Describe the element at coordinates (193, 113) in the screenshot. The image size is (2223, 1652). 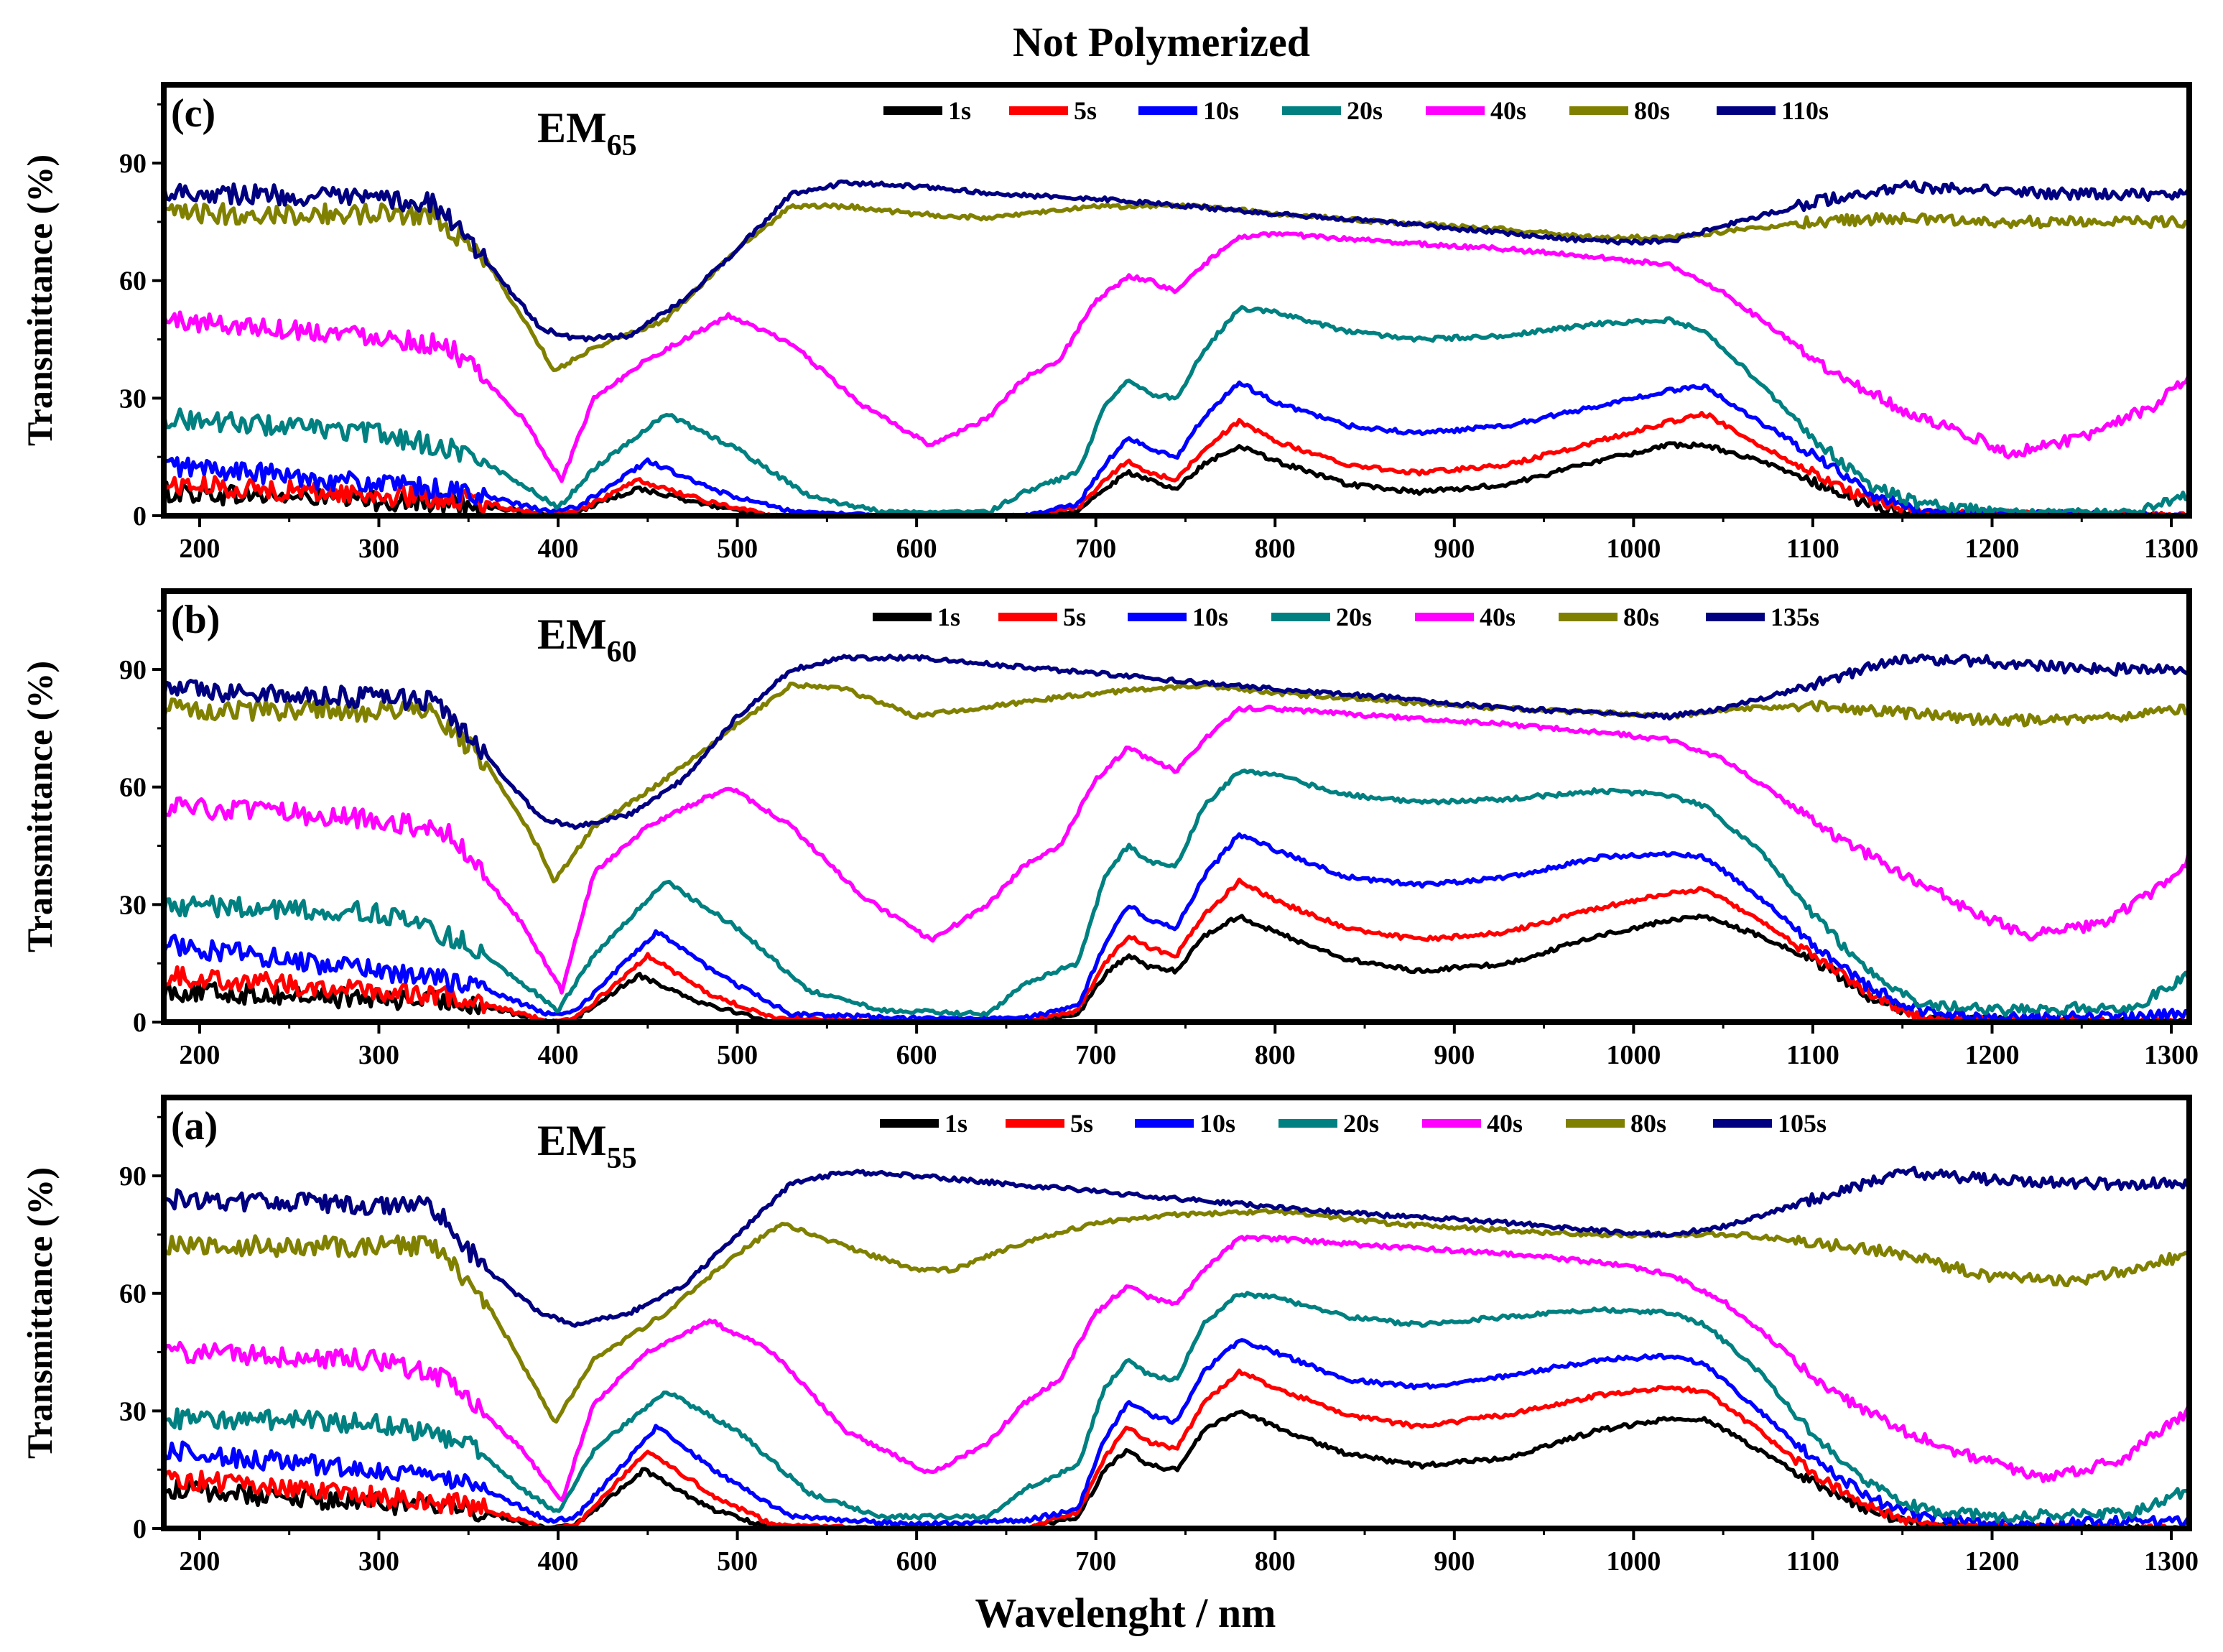
I see `panel-label: (c)` at that location.